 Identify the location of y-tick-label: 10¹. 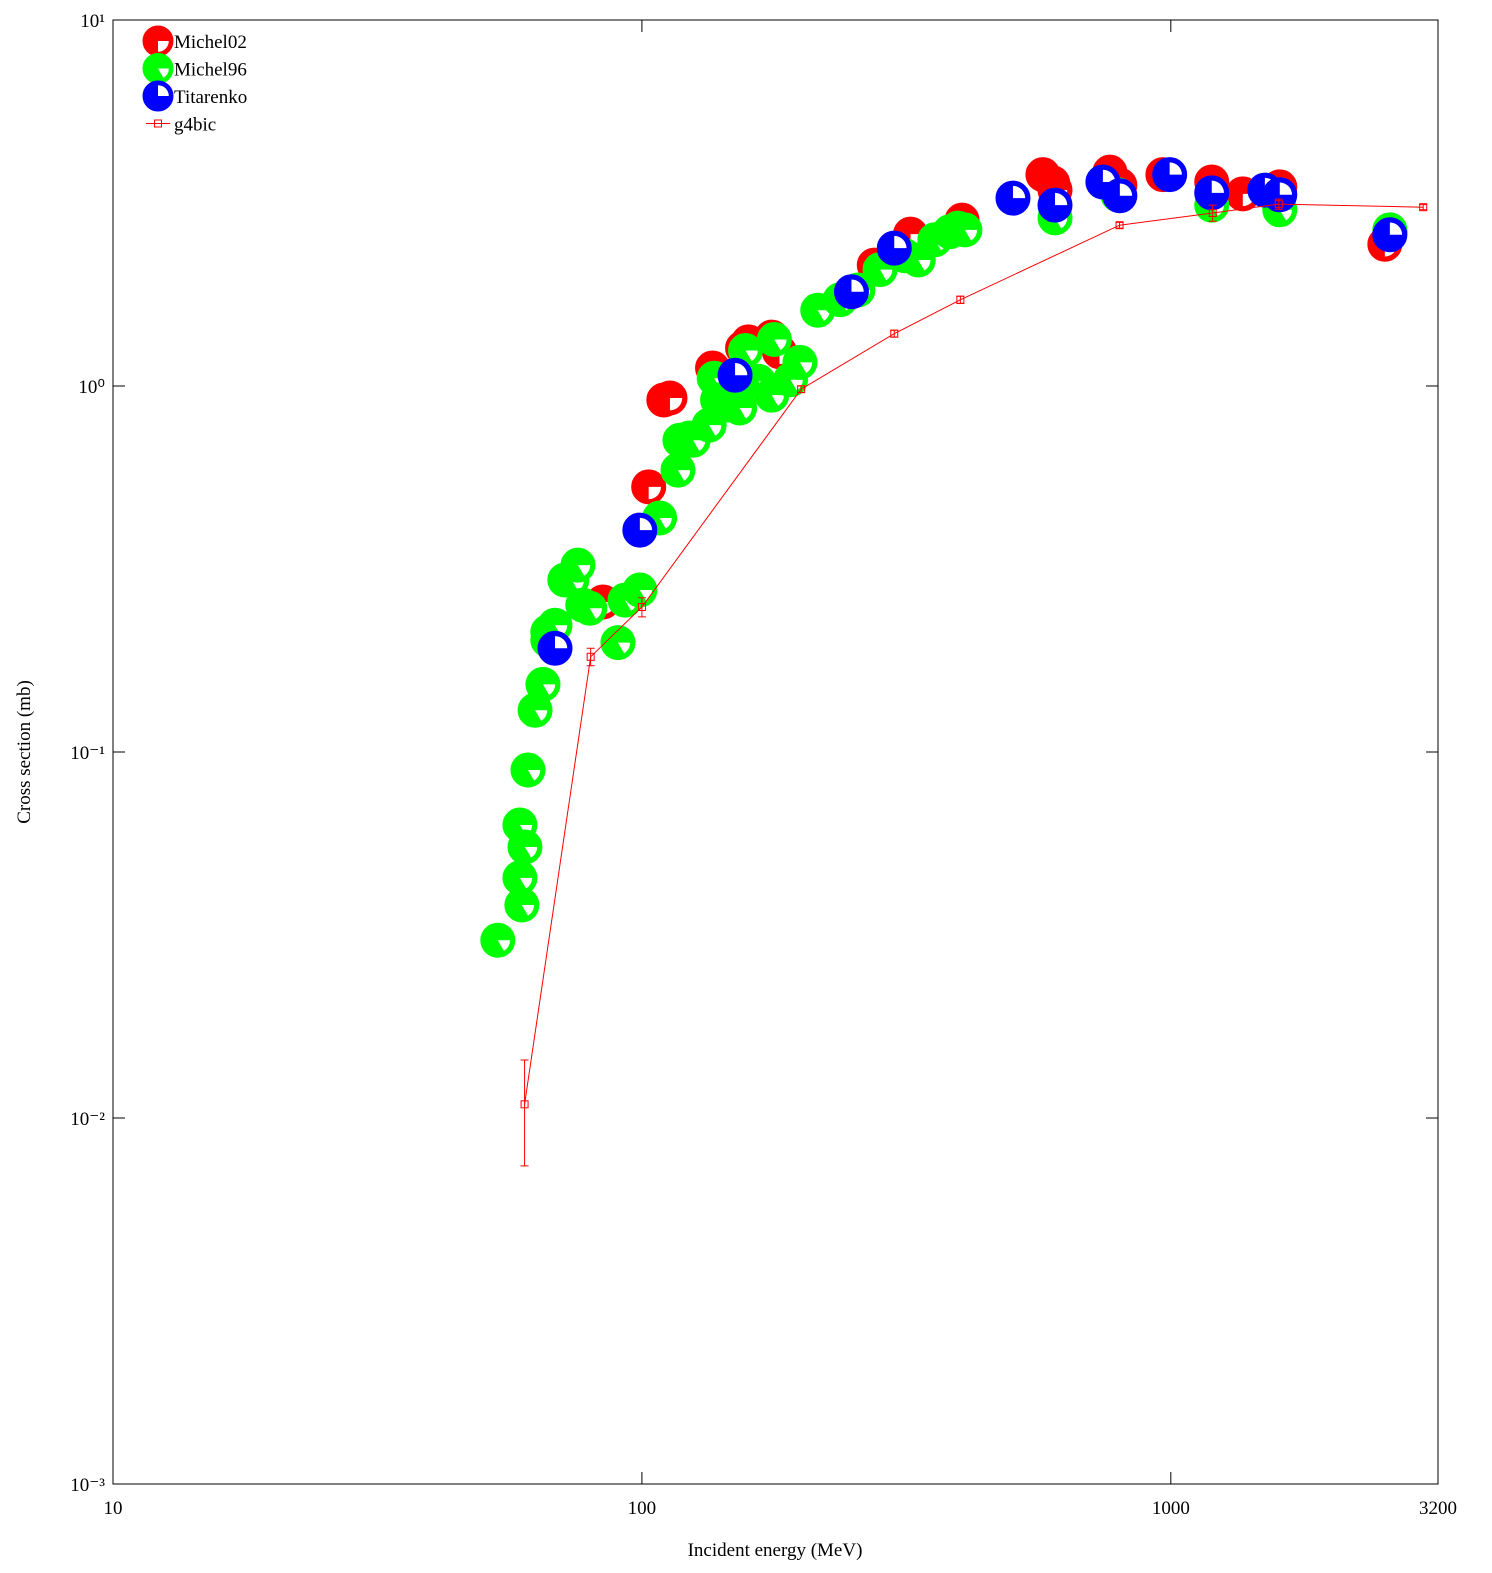
(92, 21).